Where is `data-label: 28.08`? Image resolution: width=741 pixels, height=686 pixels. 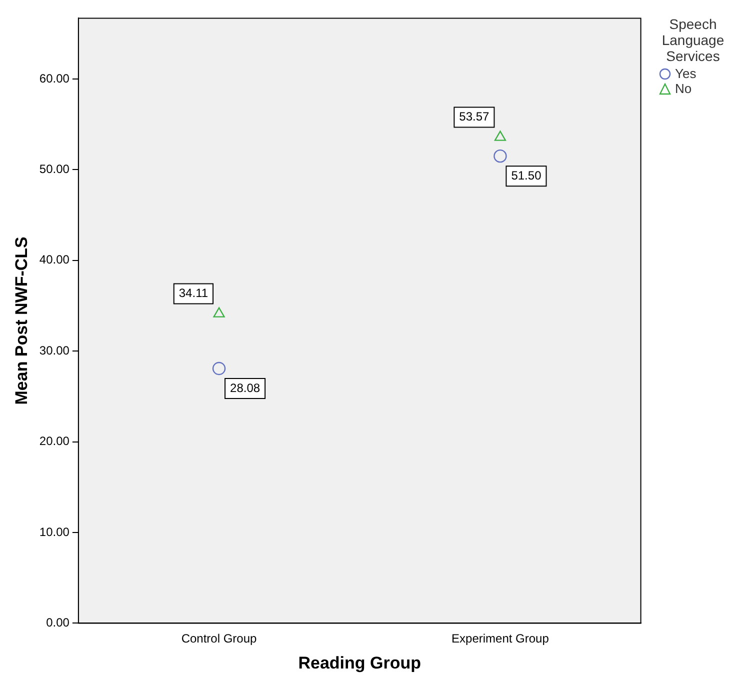
data-label: 28.08 is located at coordinates (245, 387).